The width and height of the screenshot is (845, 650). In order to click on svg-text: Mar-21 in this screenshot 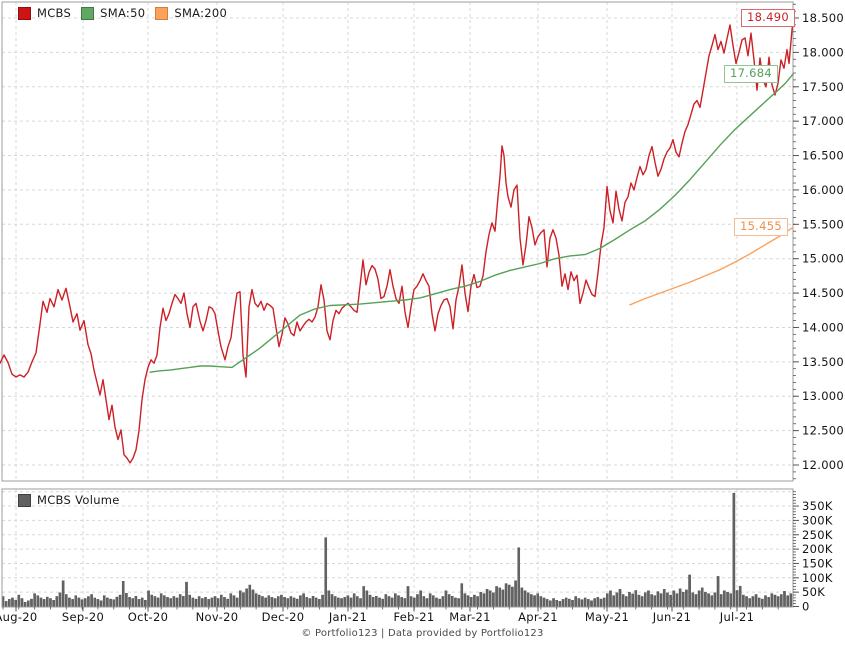, I will do `click(470, 617)`.